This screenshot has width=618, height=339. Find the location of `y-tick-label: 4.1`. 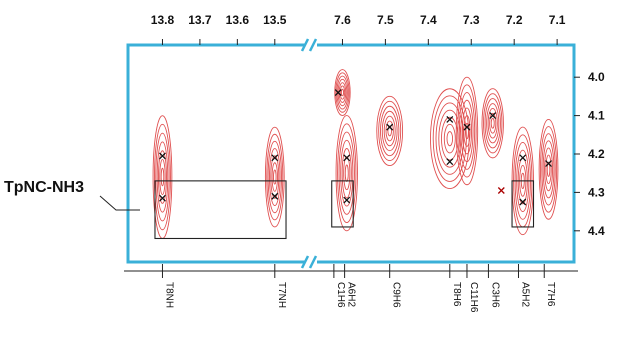

y-tick-label: 4.1 is located at coordinates (596, 116).